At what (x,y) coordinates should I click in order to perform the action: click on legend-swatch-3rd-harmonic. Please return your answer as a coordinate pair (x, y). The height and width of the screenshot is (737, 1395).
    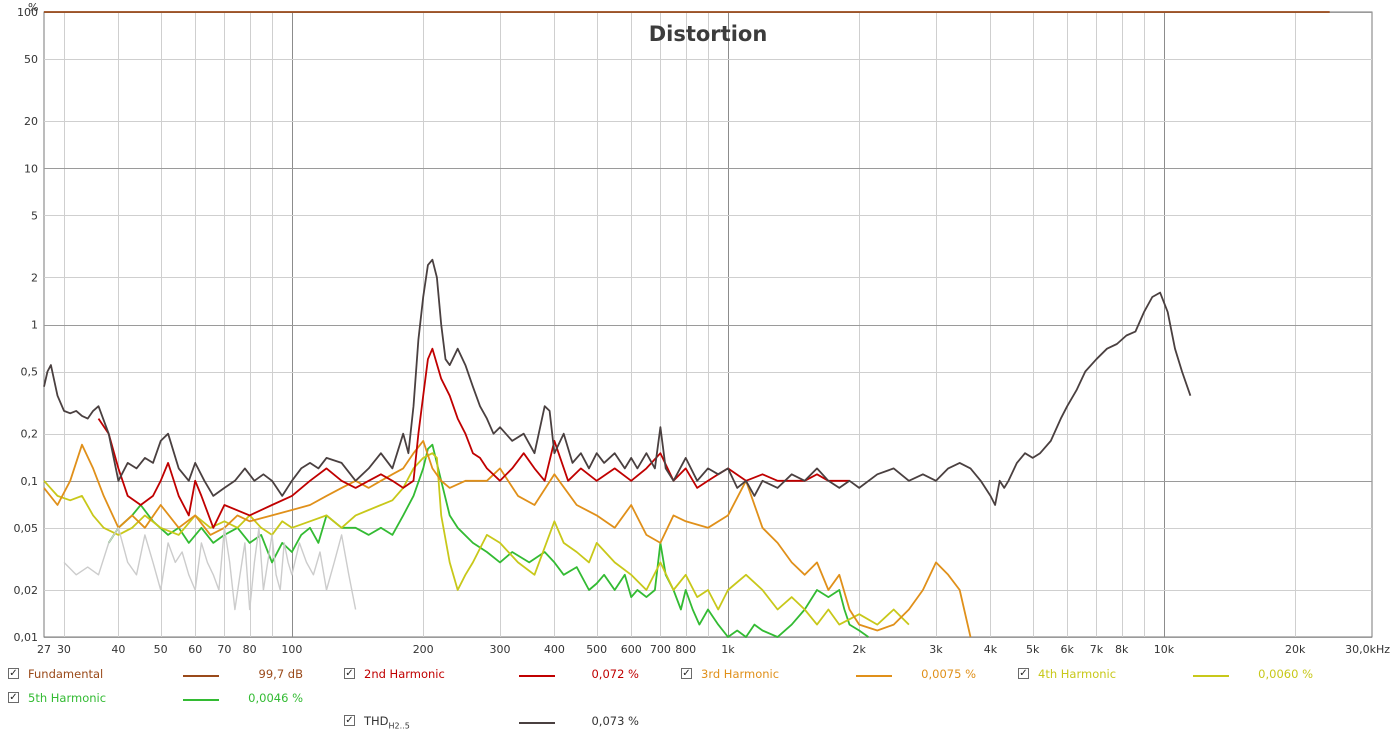
    Looking at the image, I should click on (874, 676).